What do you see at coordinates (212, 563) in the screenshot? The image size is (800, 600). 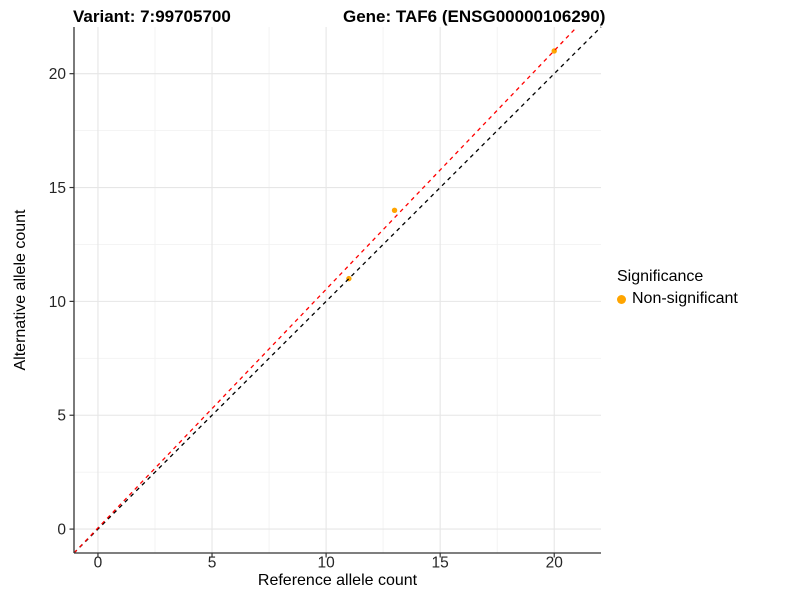 I see `x-tick-label: 5` at bounding box center [212, 563].